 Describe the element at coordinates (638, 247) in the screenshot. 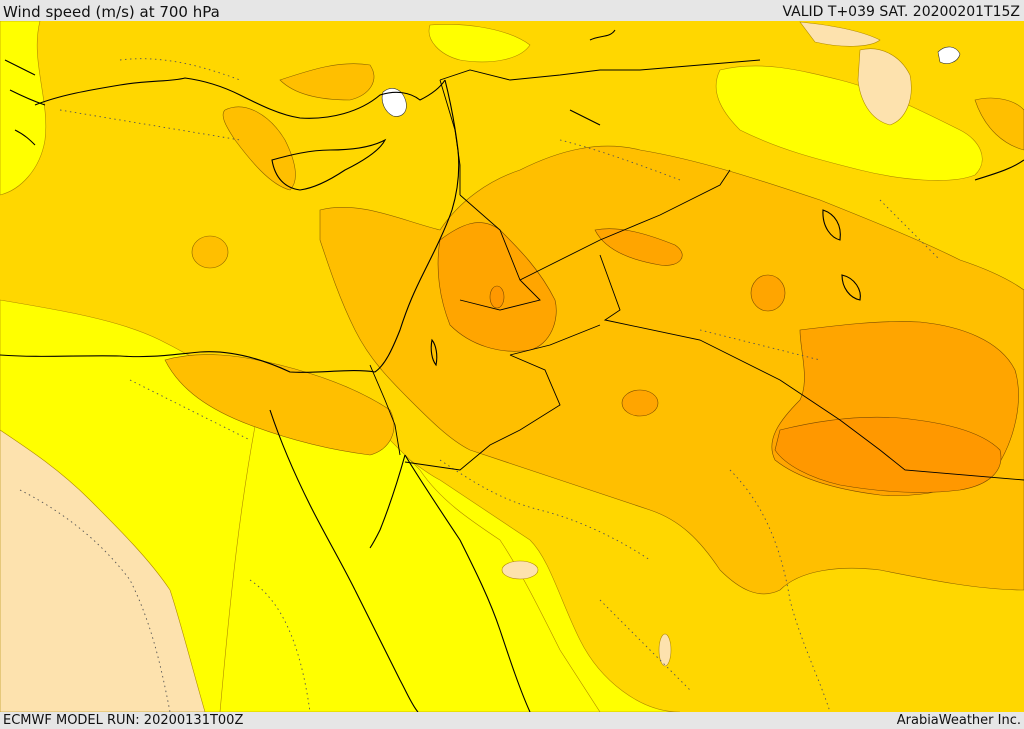

I see `wind-field-stronger-mid` at that location.